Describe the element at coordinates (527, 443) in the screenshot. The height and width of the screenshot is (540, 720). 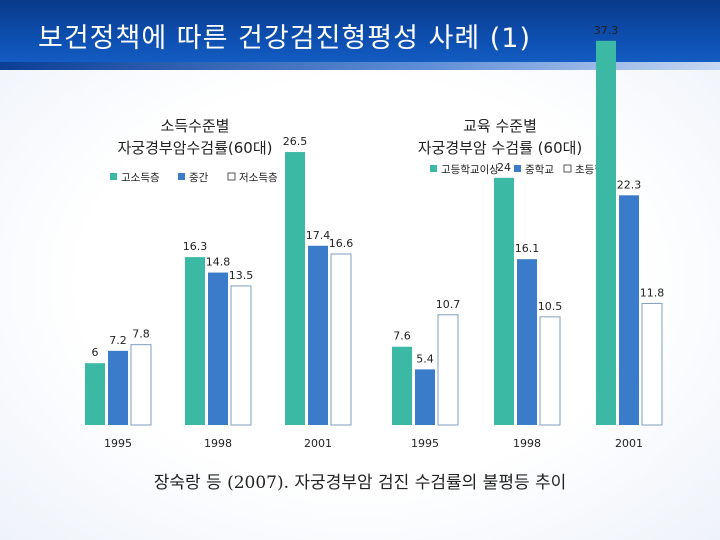
I see `chart2-category-label-1998: 1998` at that location.